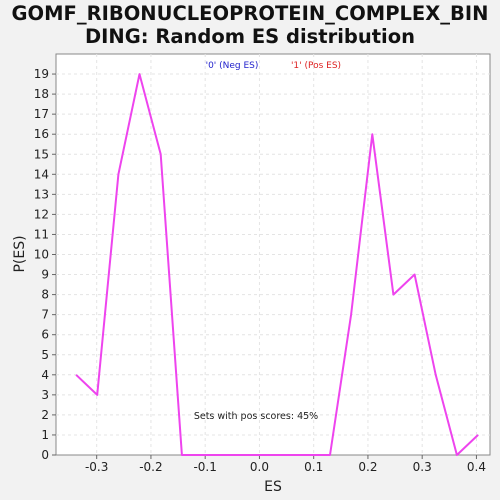 This screenshot has width=500, height=500. Describe the element at coordinates (41, 194) in the screenshot. I see `y-tick-label: 13` at that location.